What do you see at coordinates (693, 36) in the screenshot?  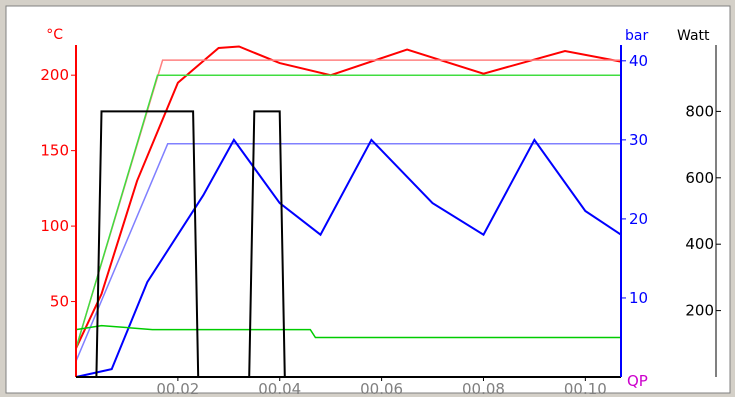 I see `power-unit-label: Watt` at bounding box center [693, 36].